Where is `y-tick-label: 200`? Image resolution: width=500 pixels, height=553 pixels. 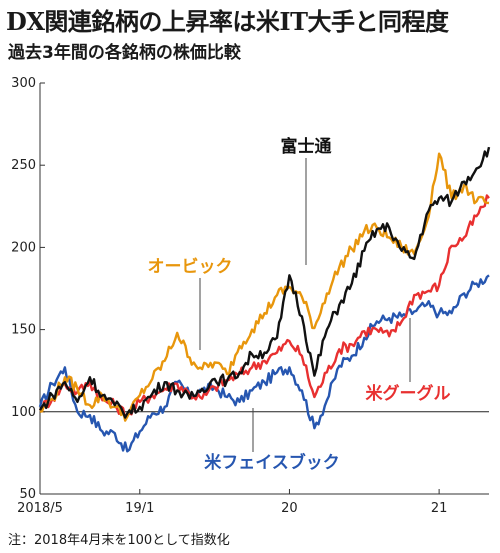
y-tick-label: 200 is located at coordinates (23, 247).